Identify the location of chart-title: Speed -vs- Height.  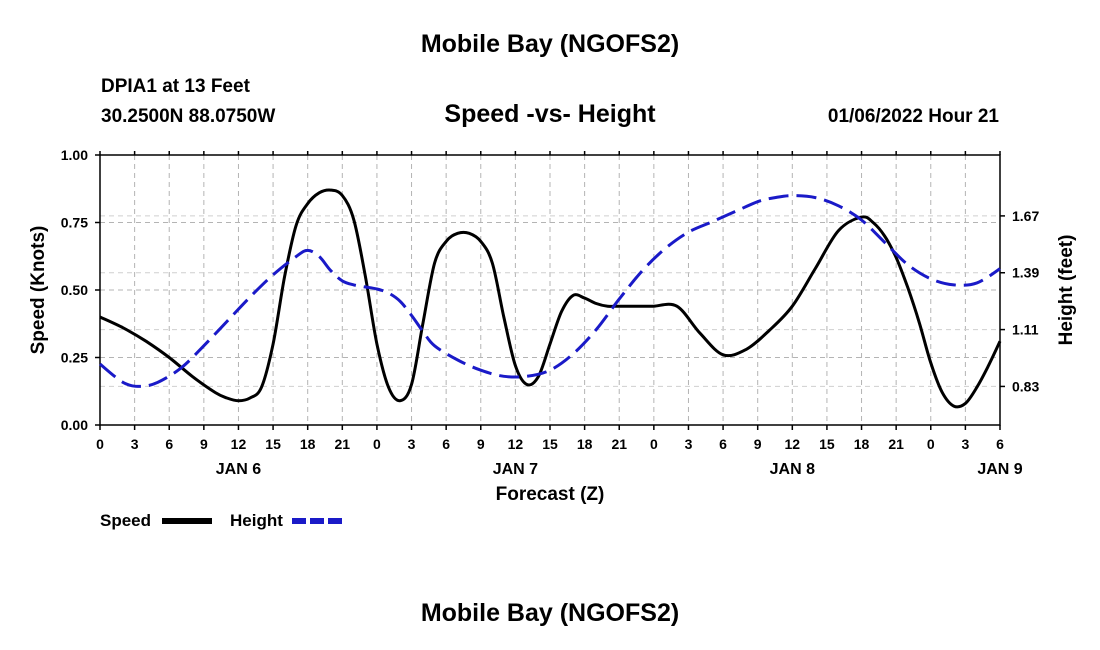
(550, 114).